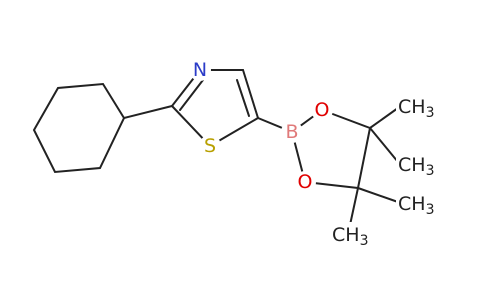 This screenshot has width=484, height=300. I want to click on atom-label: S, so click(210, 146).